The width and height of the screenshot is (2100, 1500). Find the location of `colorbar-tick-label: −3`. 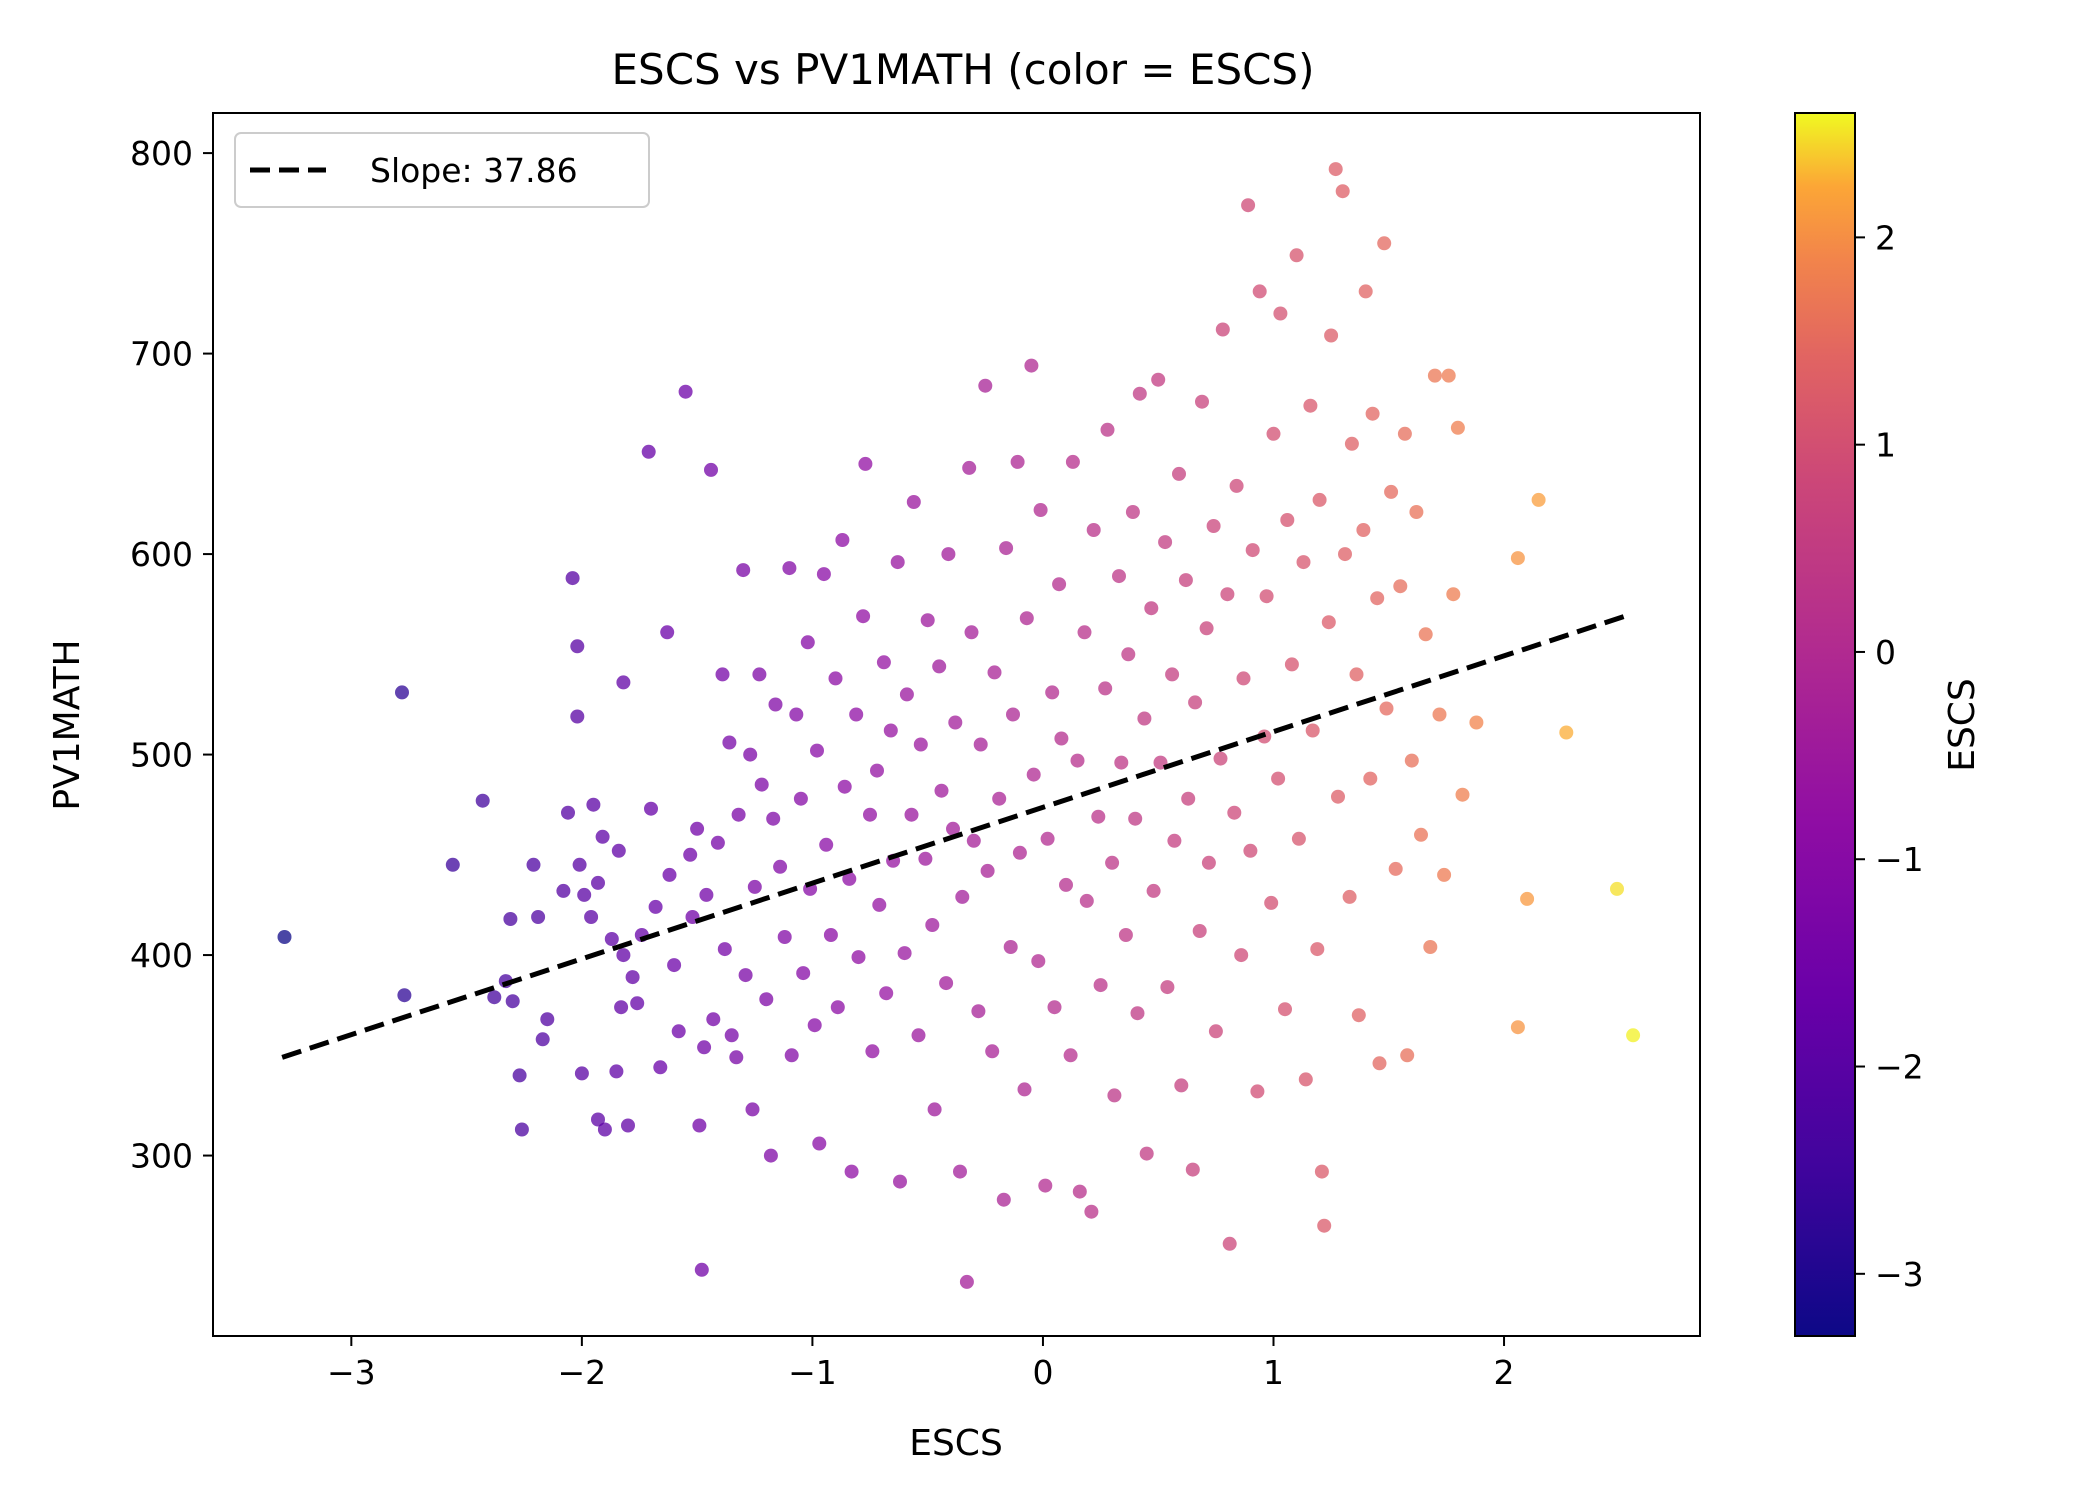

colorbar-tick-label: −3 is located at coordinates (1899, 1274).